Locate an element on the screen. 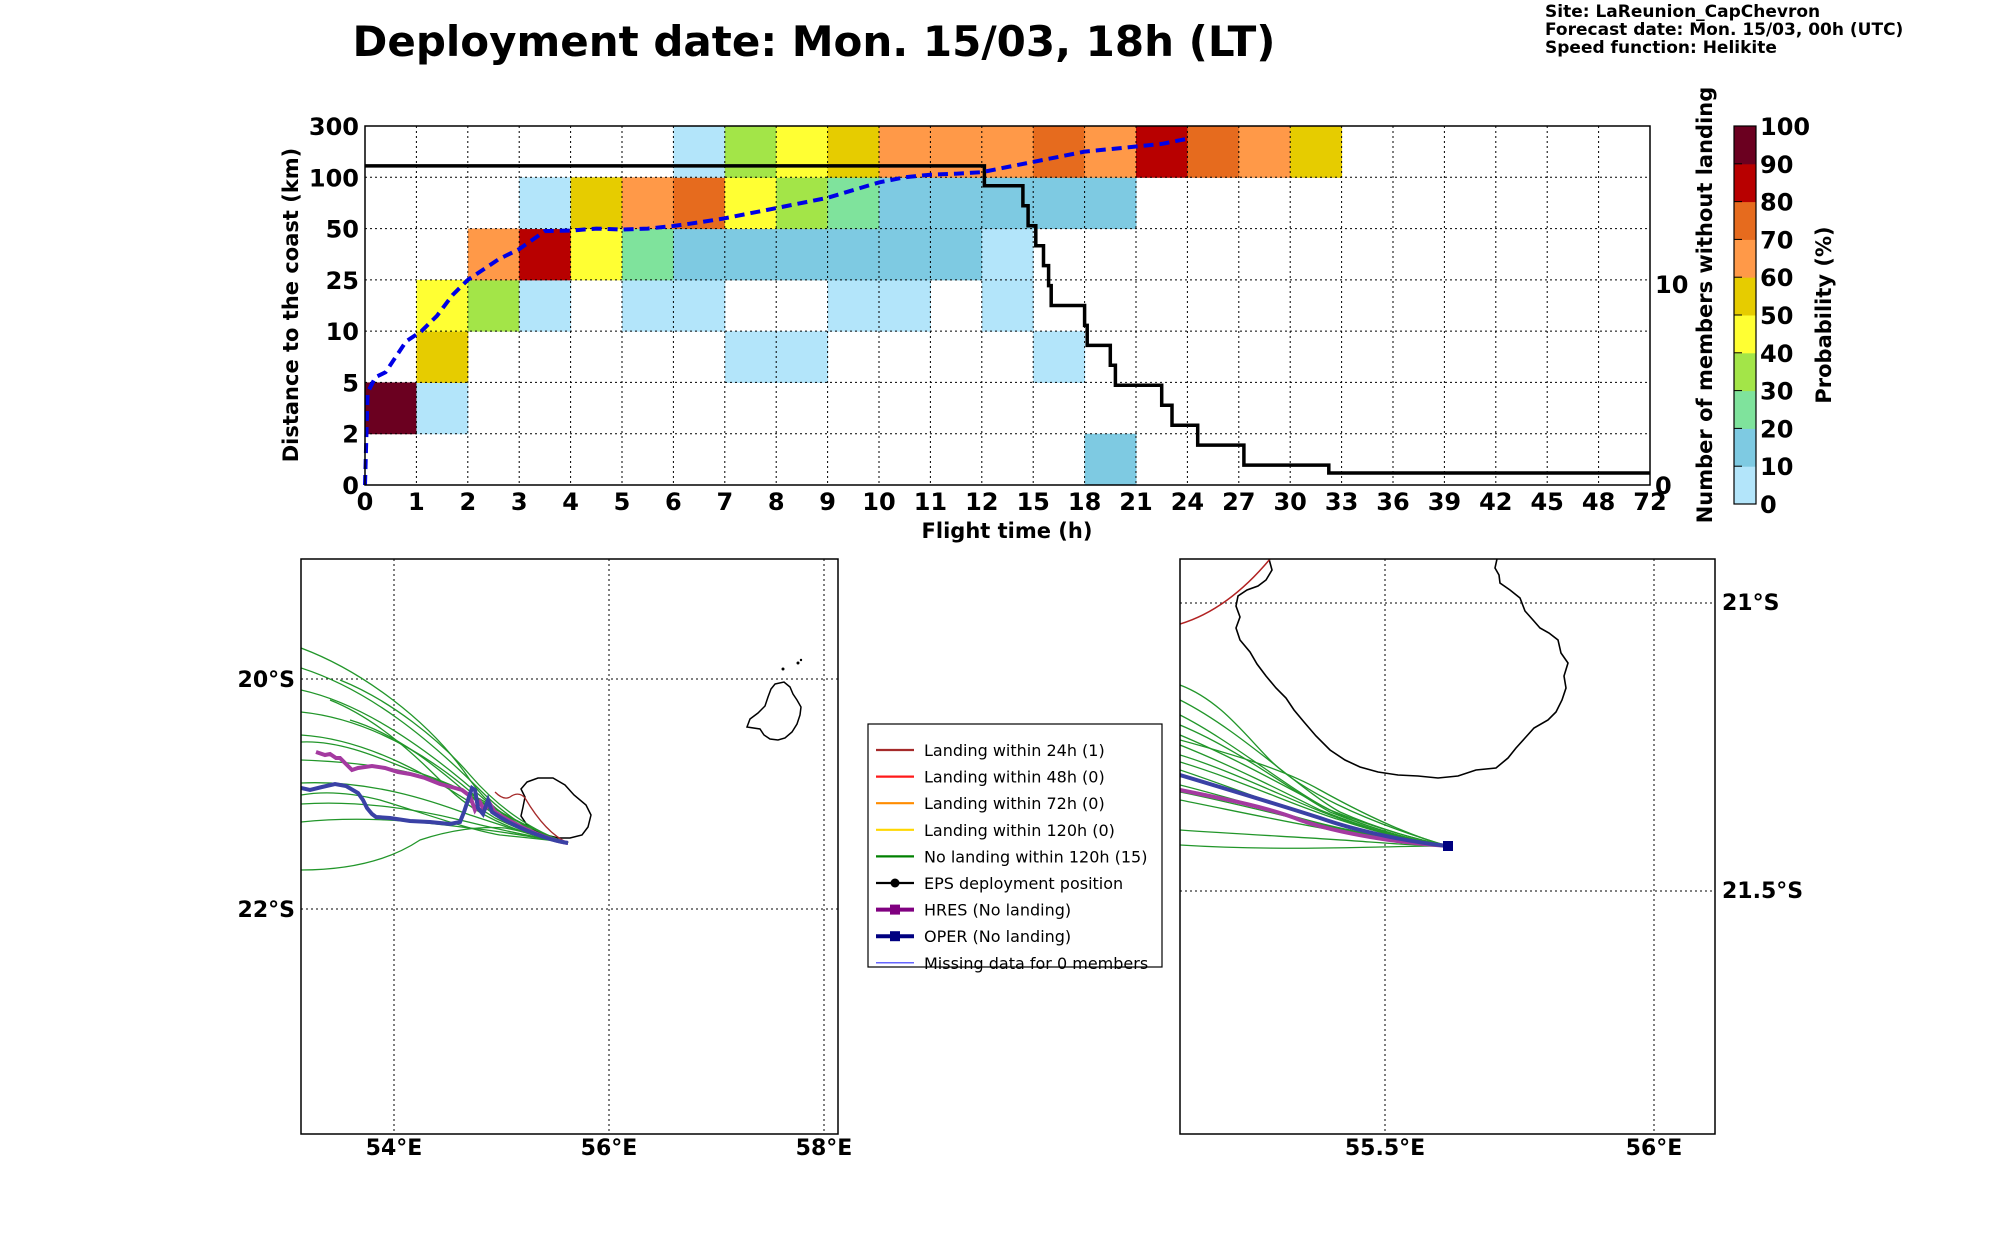 This screenshot has height=1254, width=2000. legend-item: HRES (No landing) is located at coordinates (973, 910).